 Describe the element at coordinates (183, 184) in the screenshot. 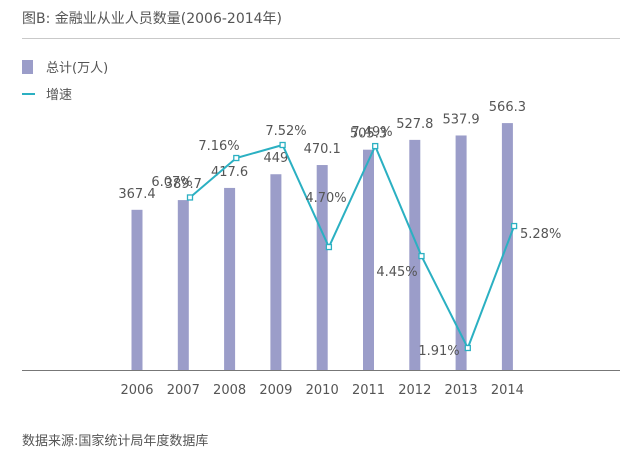

I see `bar-value-label-2007: 389.7` at that location.